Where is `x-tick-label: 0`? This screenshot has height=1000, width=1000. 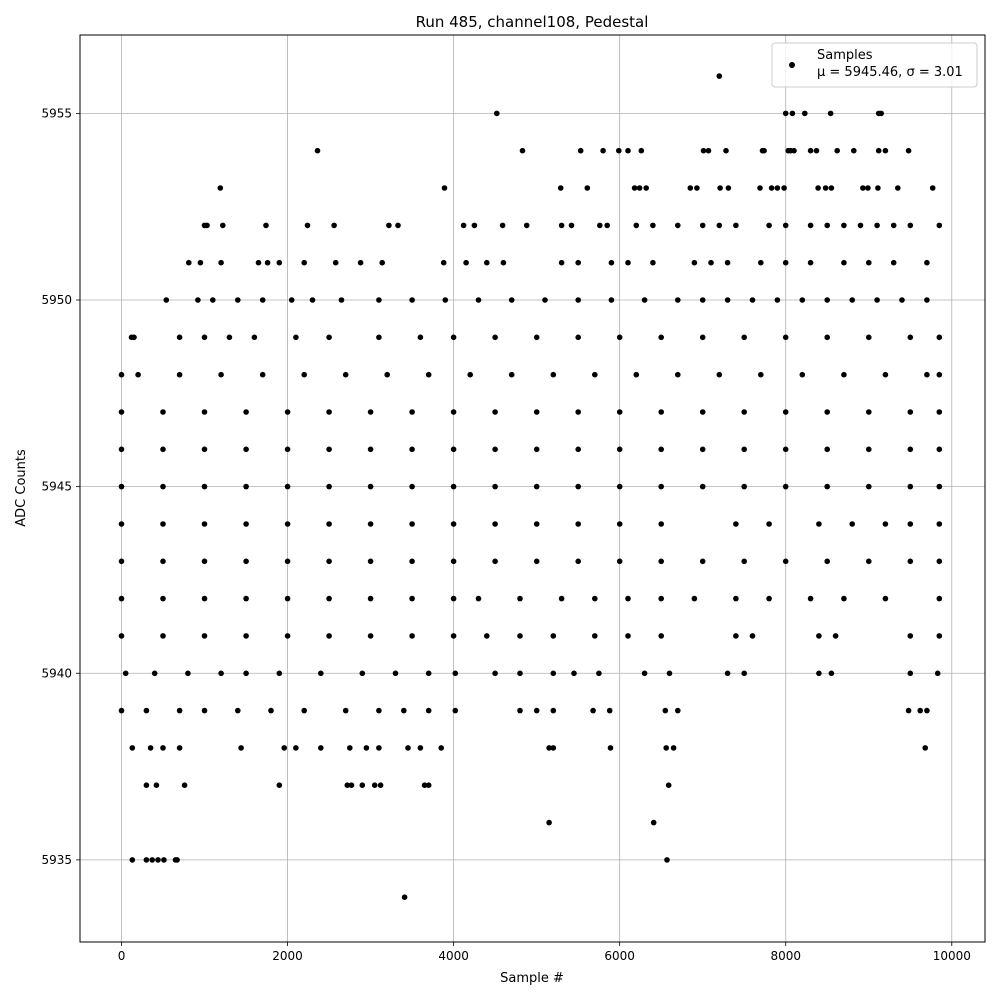
x-tick-label: 0 is located at coordinates (122, 956).